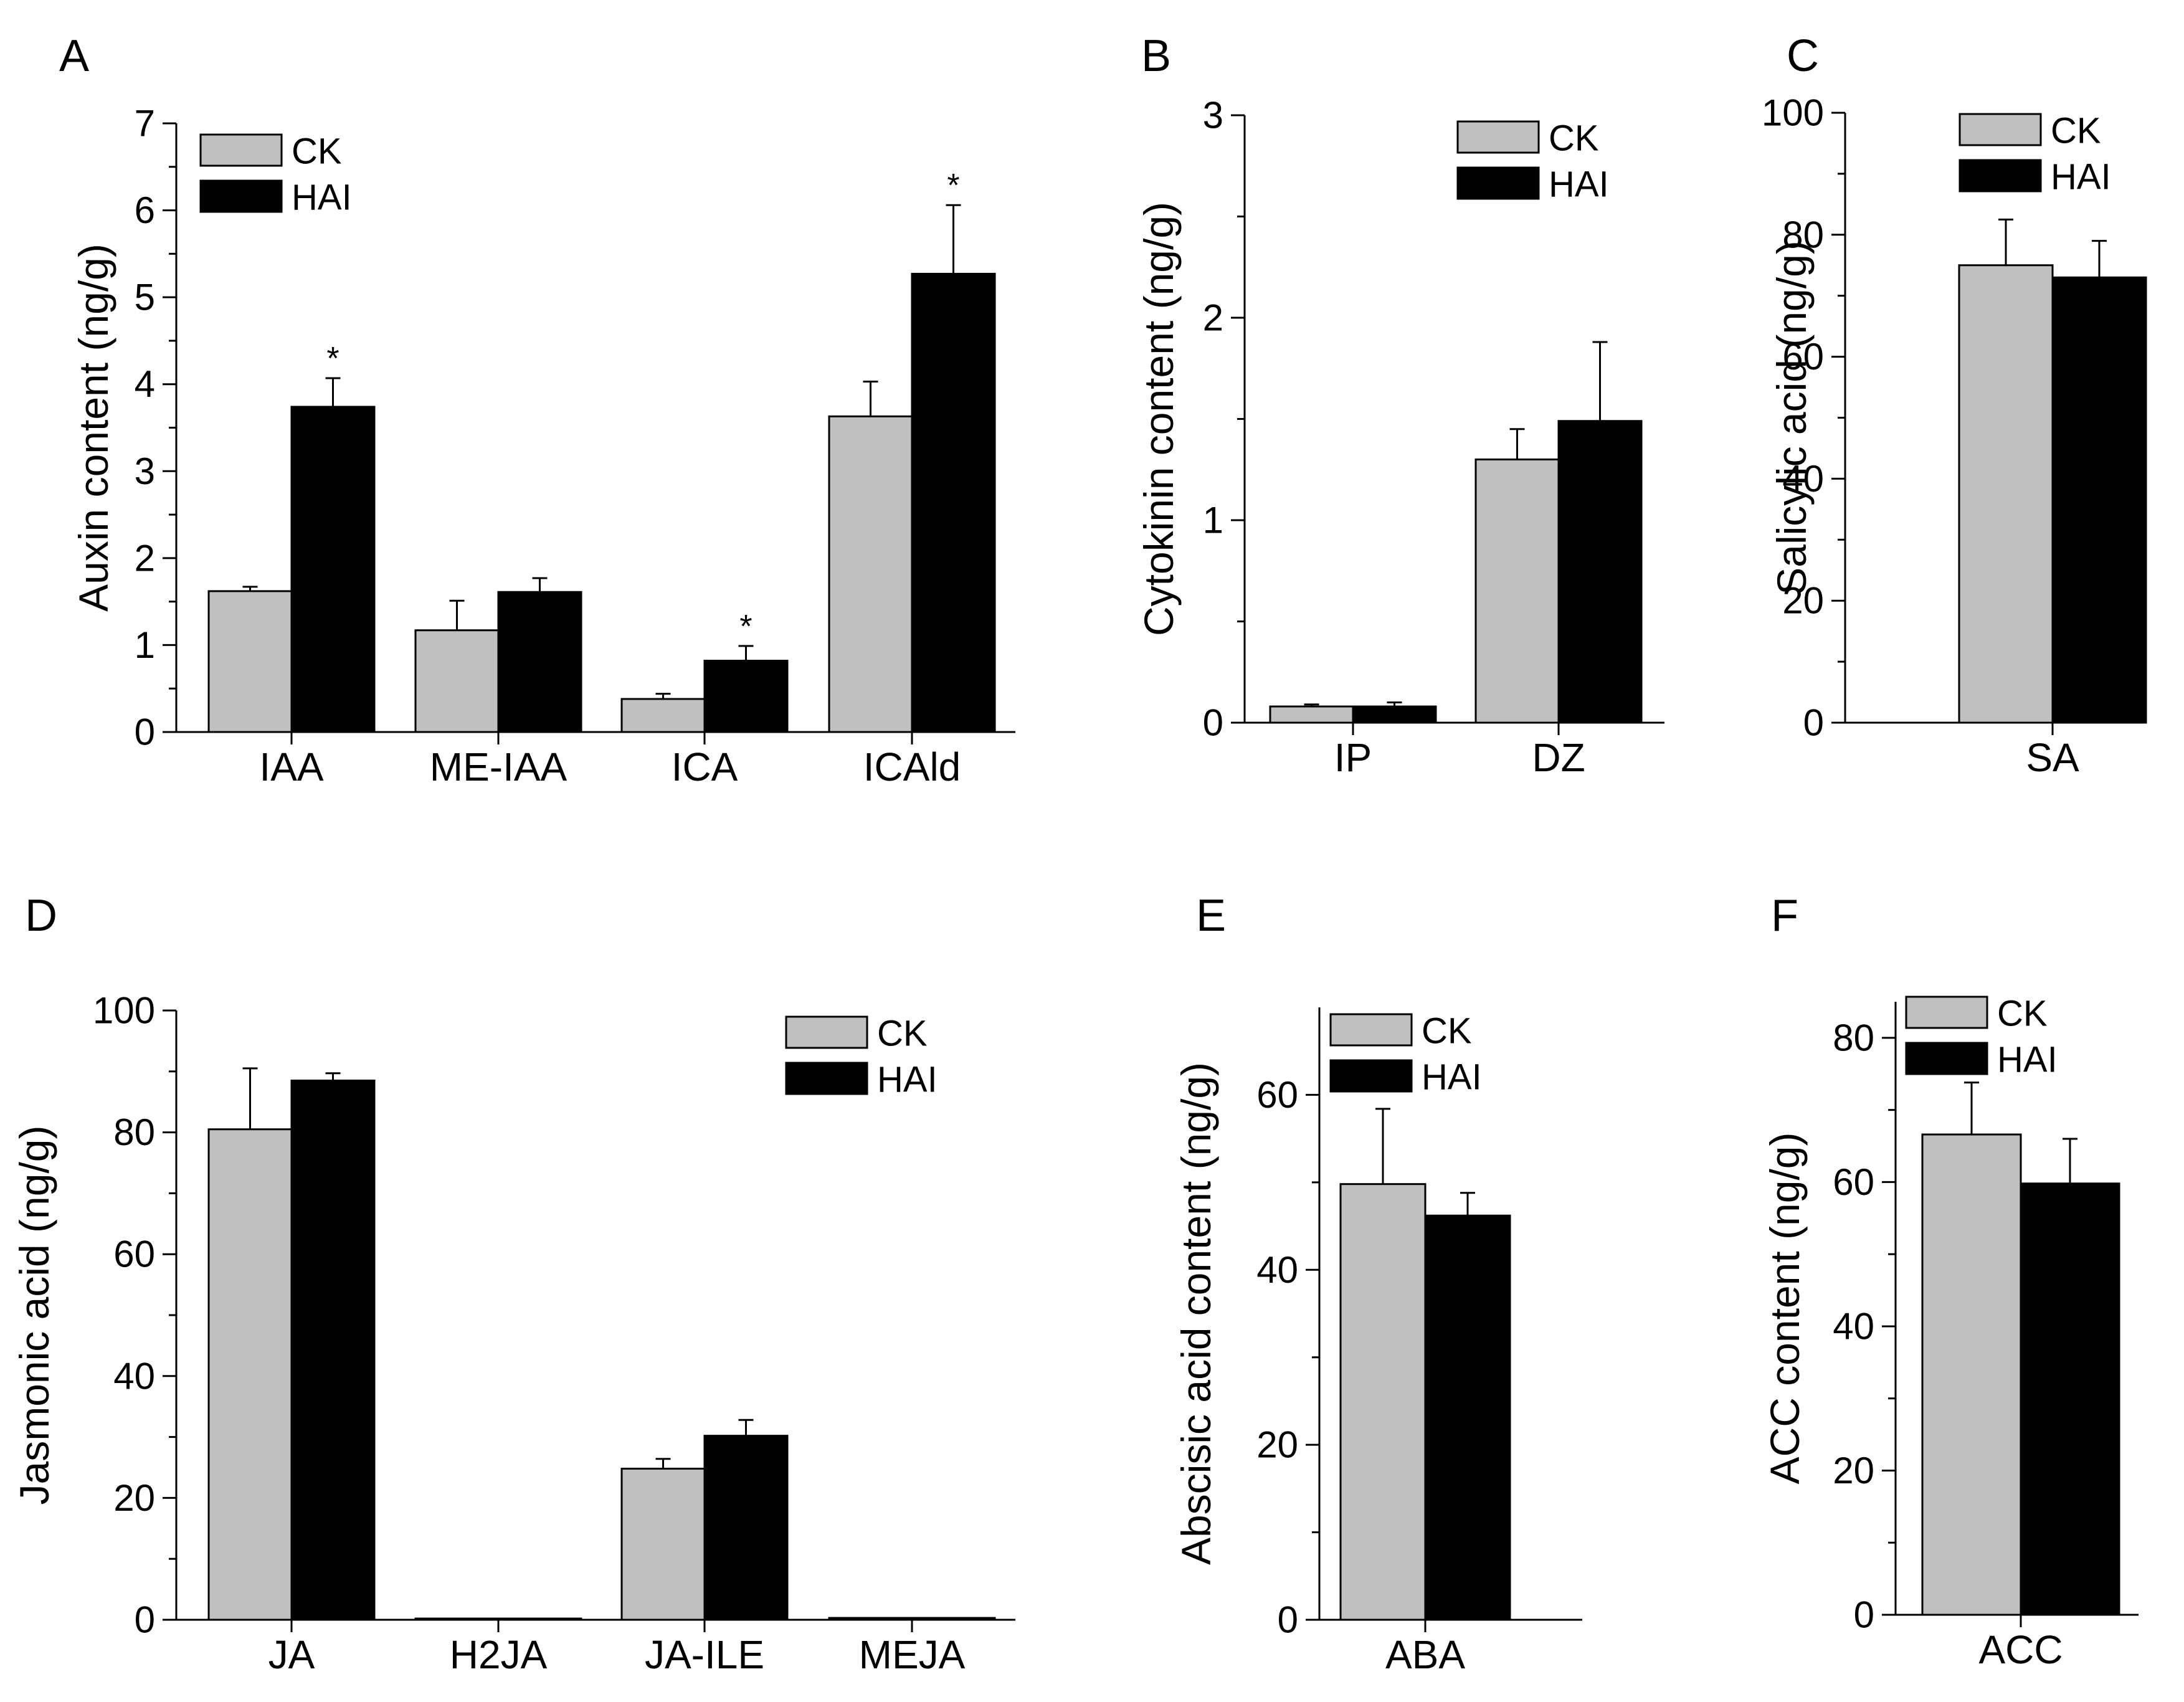 The width and height of the screenshot is (2184, 1702). I want to click on bar-hai-me-iaa, so click(539, 662).